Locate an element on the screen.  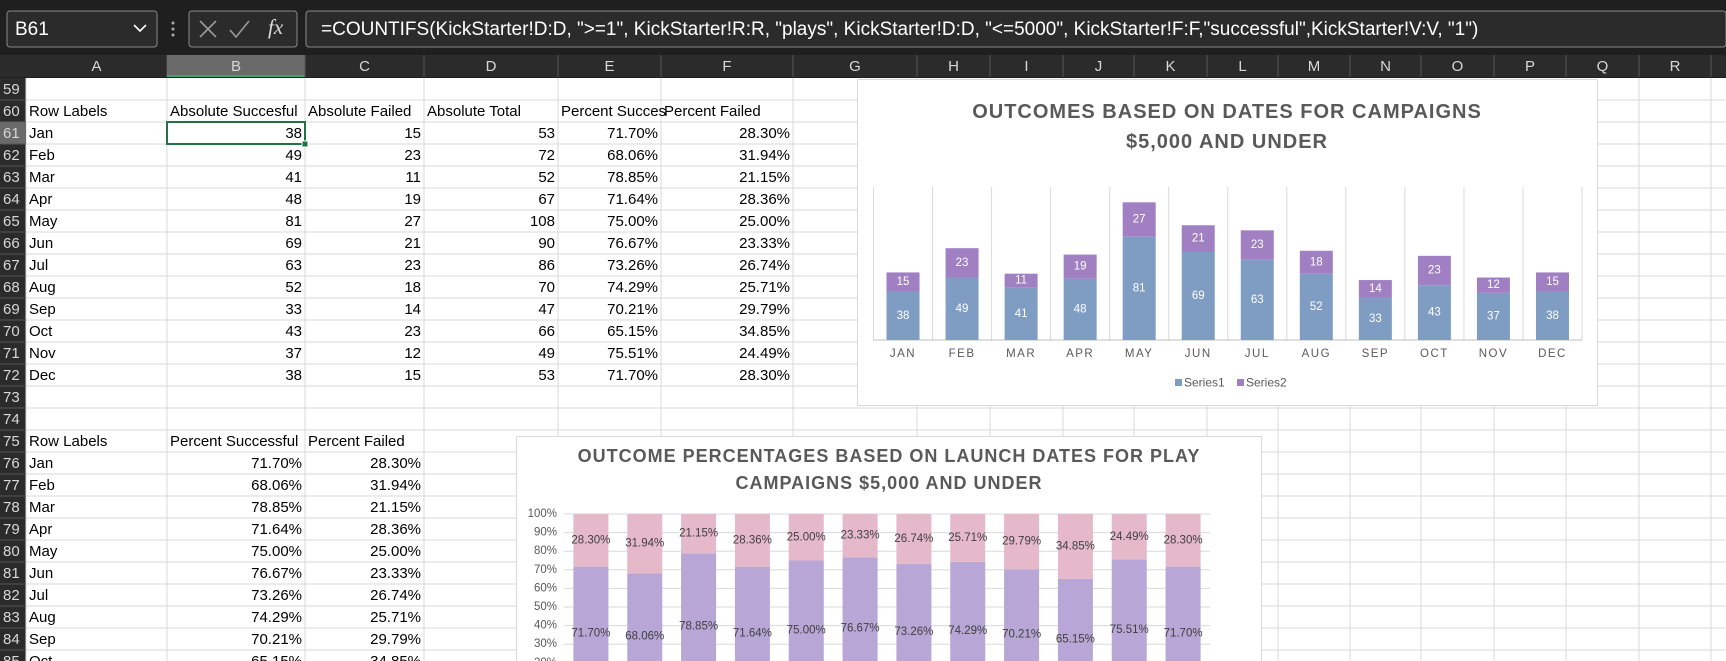
fx-icon: fx is located at coordinates (276, 27).